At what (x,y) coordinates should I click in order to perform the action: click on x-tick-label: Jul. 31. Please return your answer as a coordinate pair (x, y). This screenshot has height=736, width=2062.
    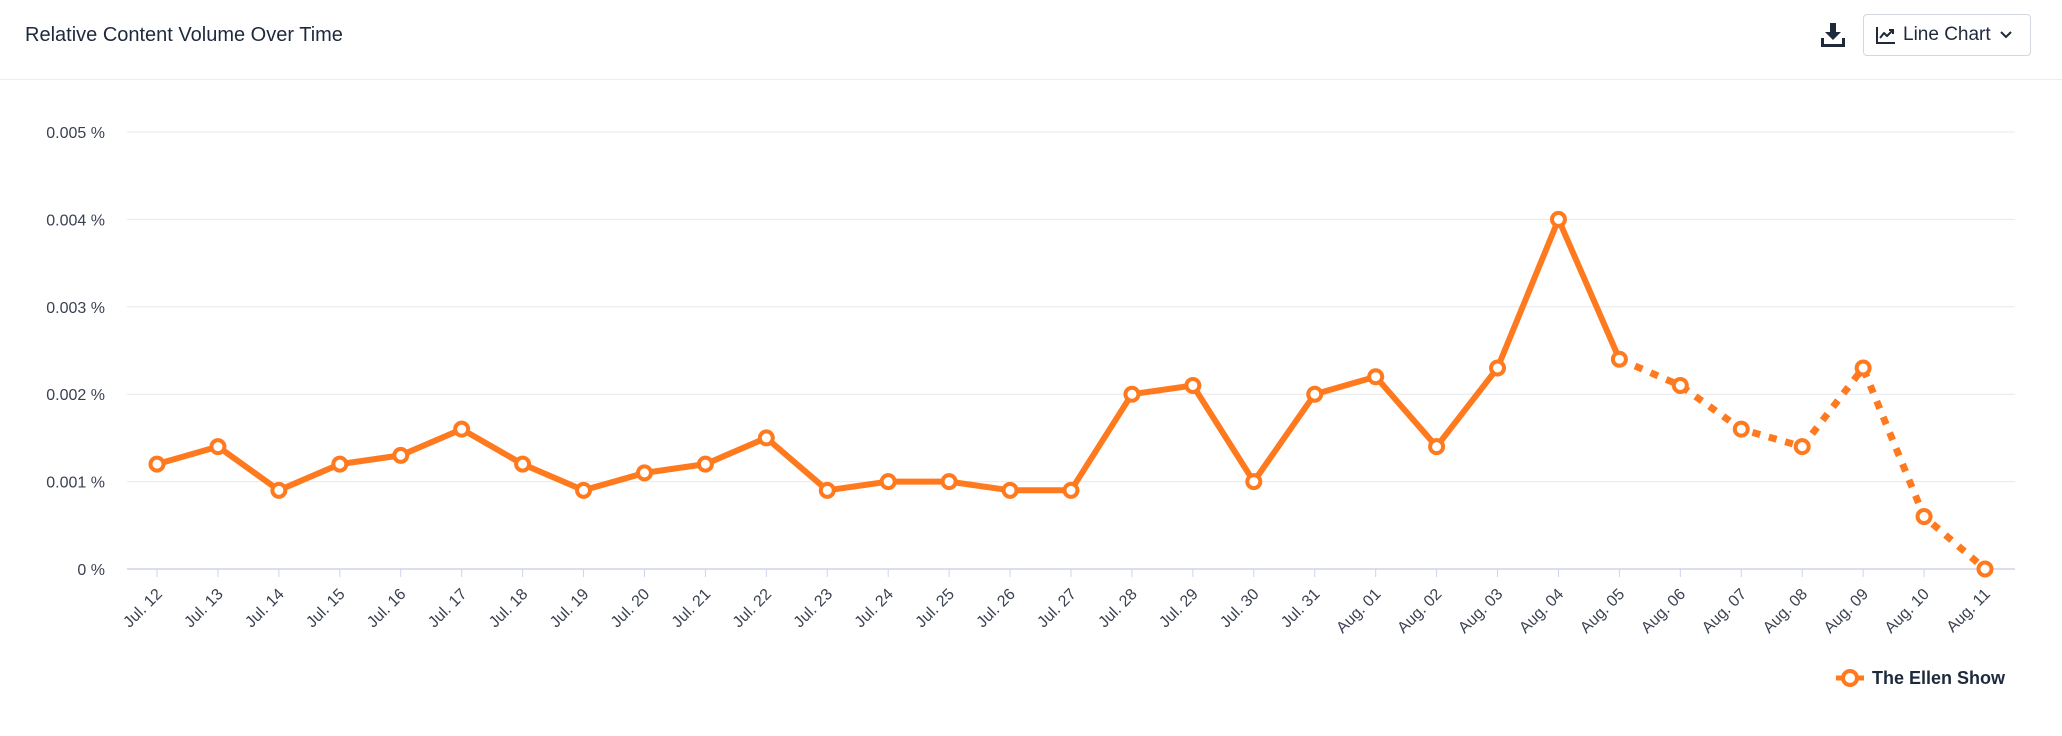
    Looking at the image, I should click on (1300, 608).